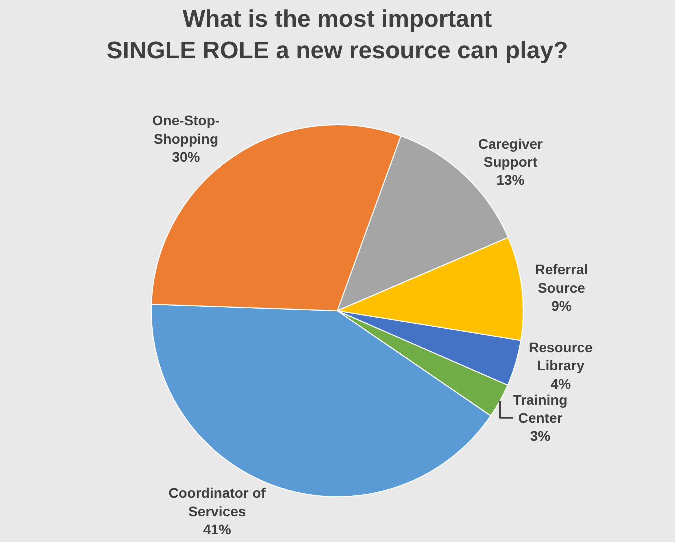 This screenshot has height=542, width=675. I want to click on data-label: 3%, so click(541, 436).